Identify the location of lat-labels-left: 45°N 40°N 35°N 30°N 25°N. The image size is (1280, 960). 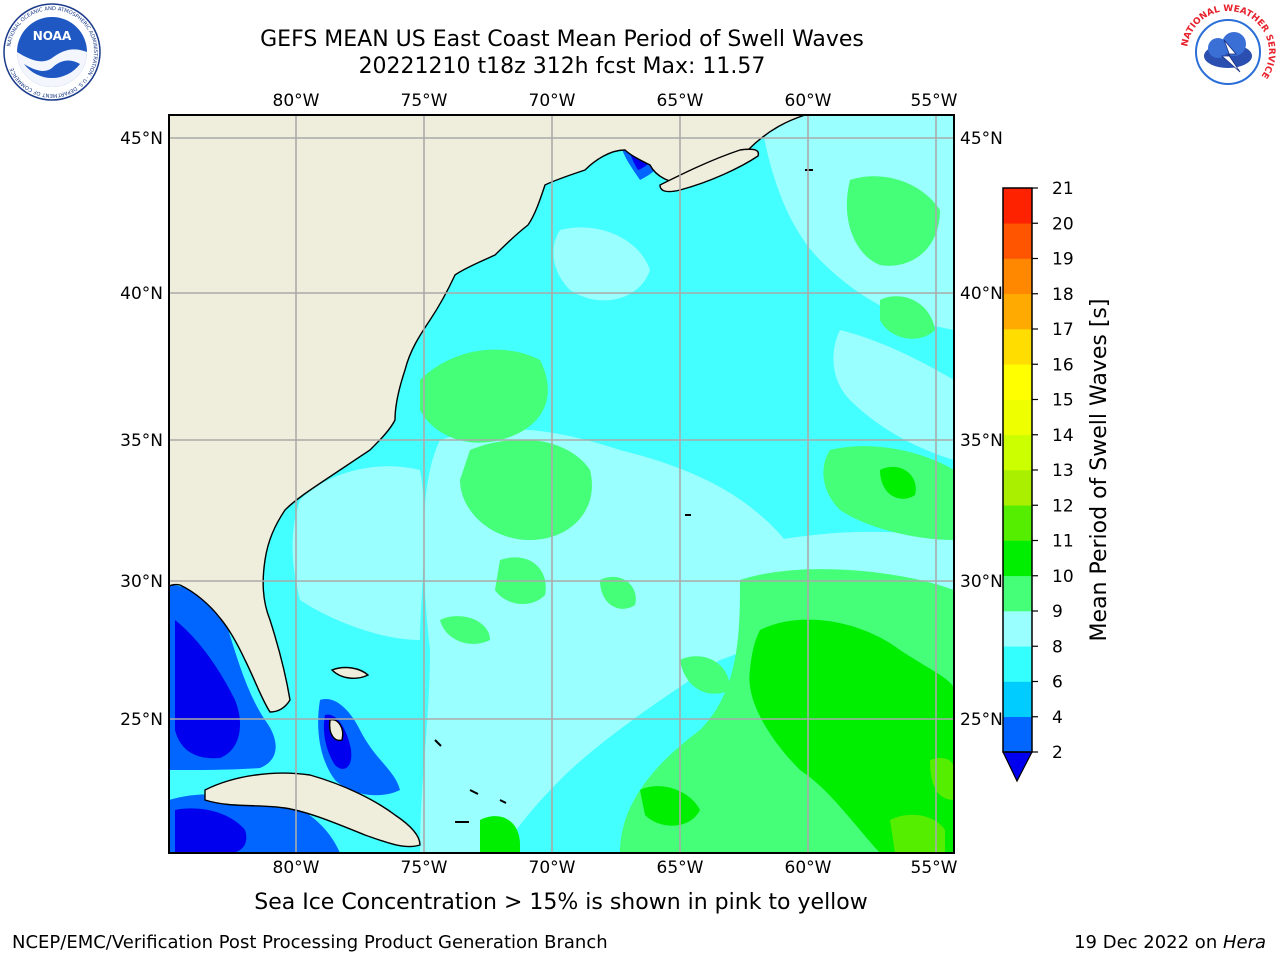
(141, 429).